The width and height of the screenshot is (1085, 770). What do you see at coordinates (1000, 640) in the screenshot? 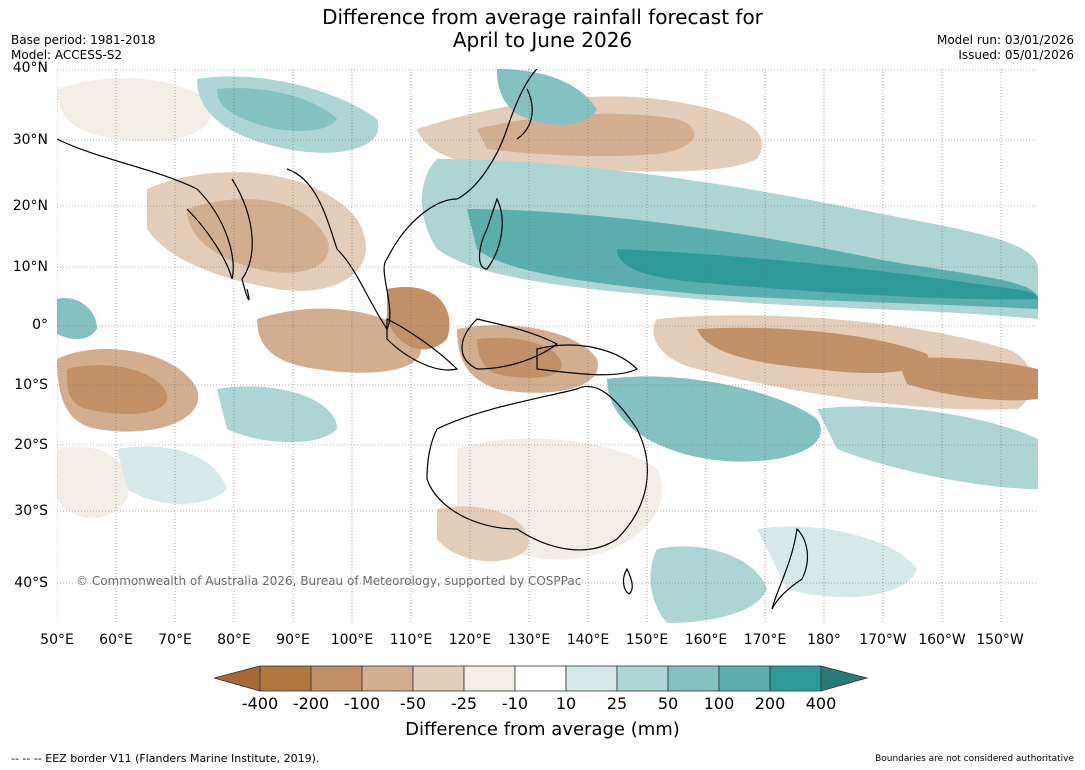
I see `lon-label: 150°W` at bounding box center [1000, 640].